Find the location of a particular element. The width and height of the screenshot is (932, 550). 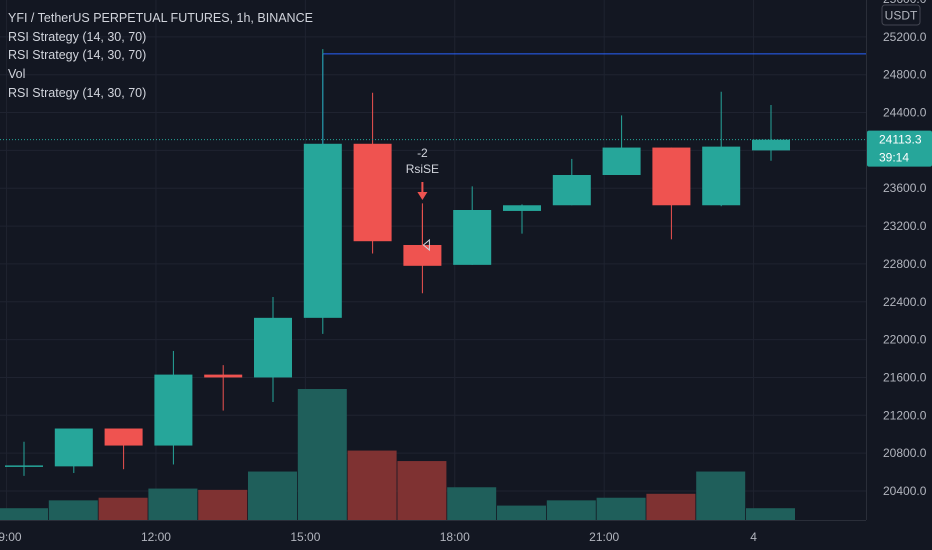

price-tick-label: 23600.0 is located at coordinates (905, 188).